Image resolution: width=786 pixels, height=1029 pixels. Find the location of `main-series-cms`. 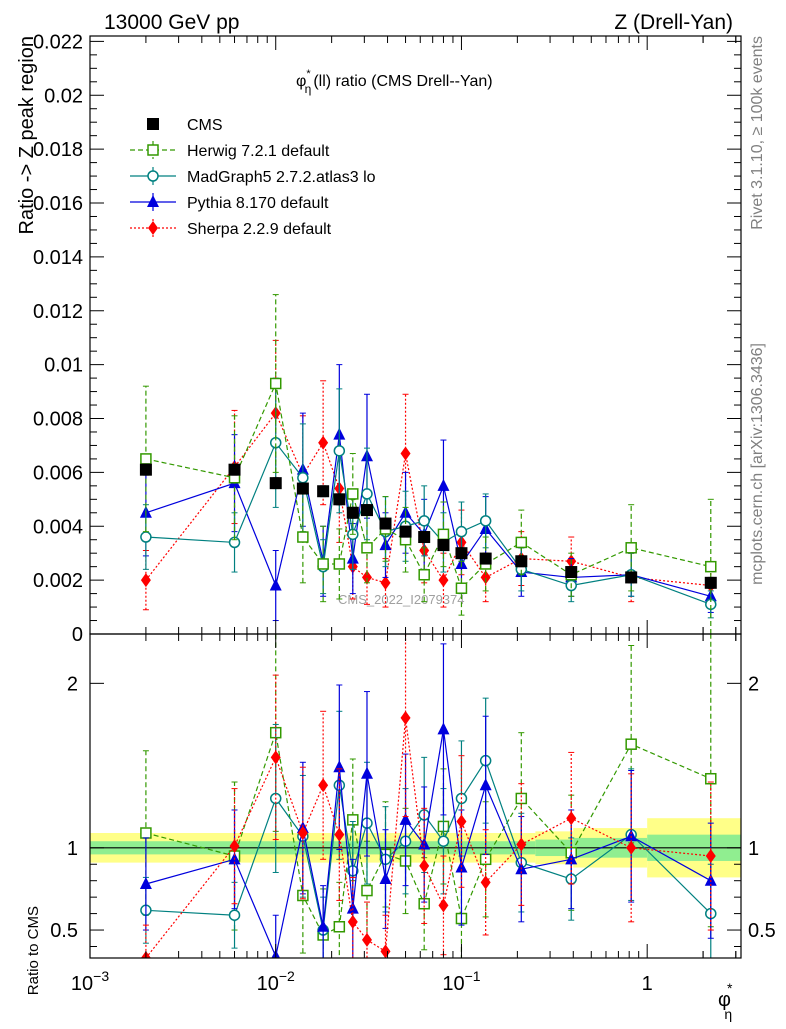

main-series-cms is located at coordinates (428, 526).